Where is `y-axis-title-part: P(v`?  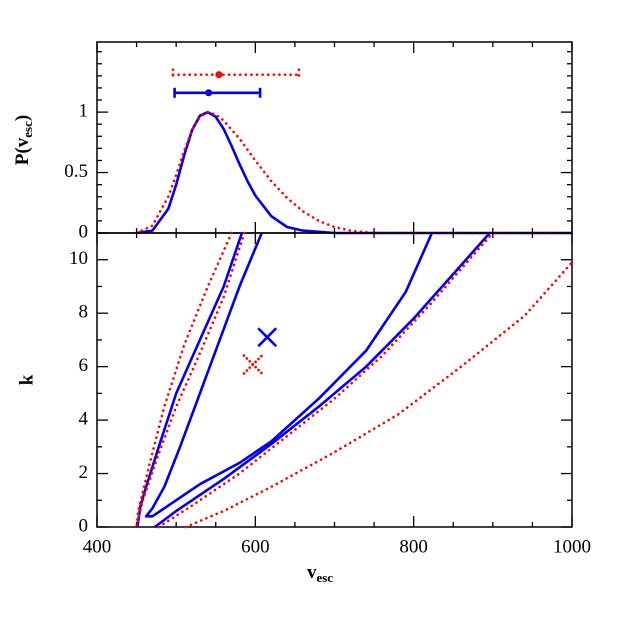
y-axis-title-part: P(v is located at coordinates (22, 151).